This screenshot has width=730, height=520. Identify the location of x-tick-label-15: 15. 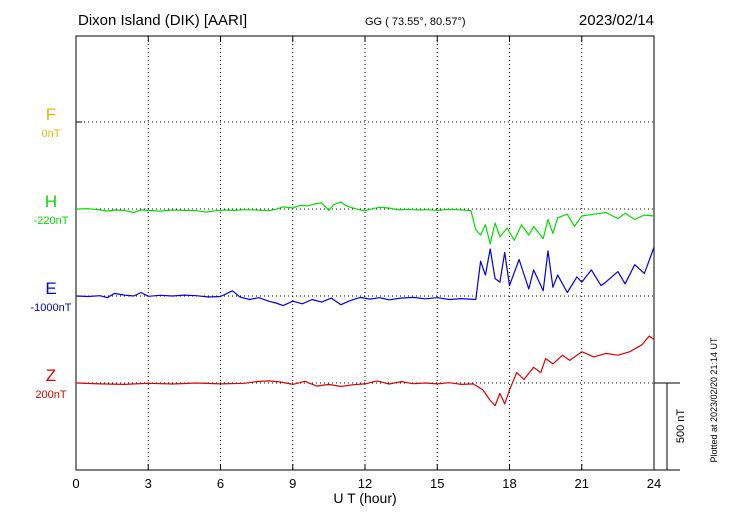
(437, 483).